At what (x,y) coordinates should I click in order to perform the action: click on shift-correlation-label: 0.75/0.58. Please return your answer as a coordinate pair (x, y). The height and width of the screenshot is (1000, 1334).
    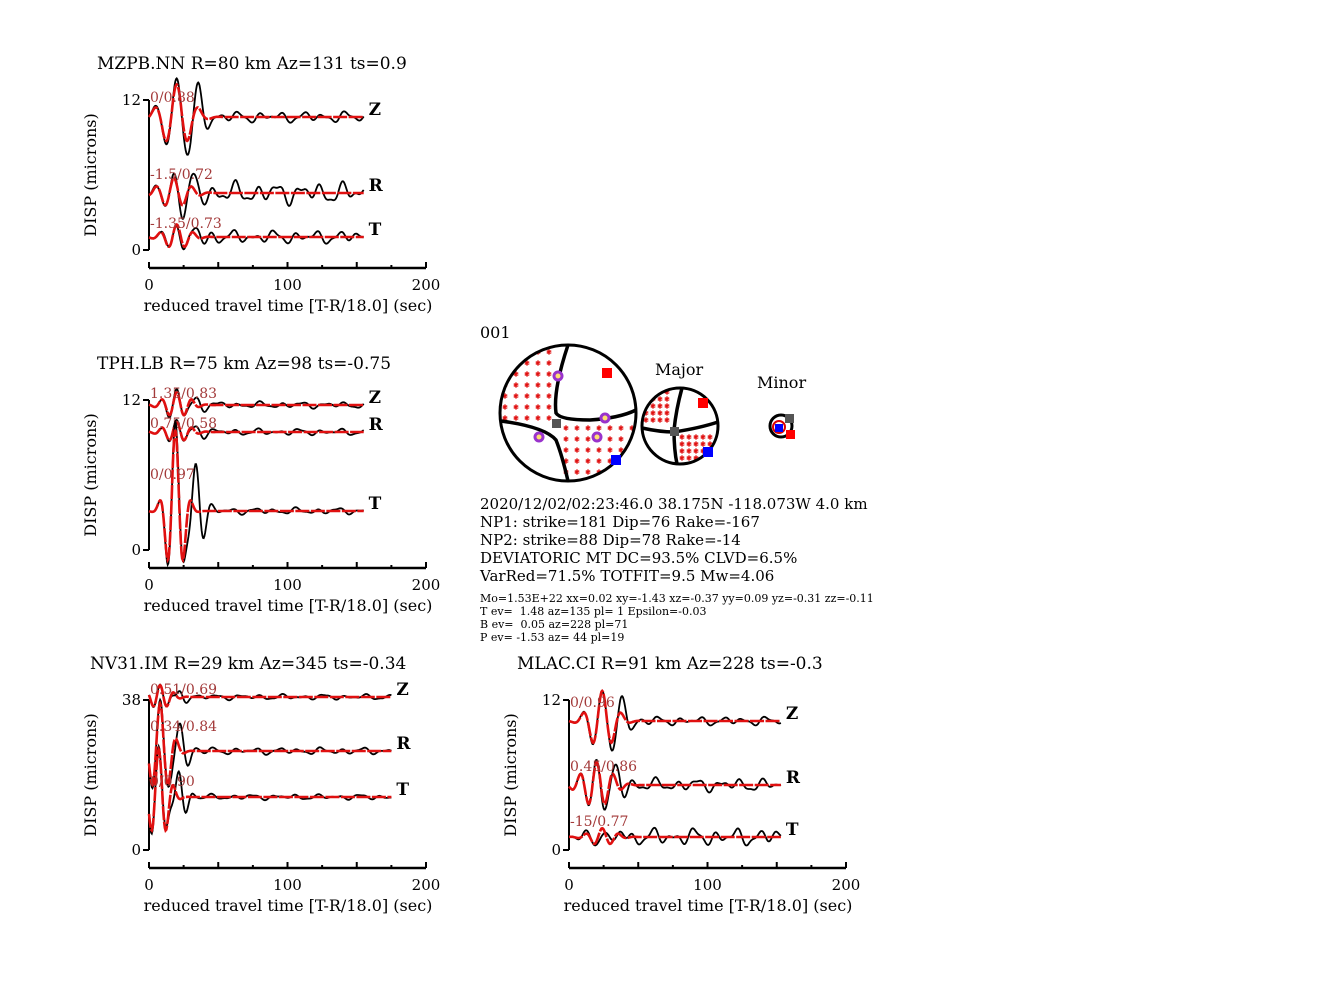
    Looking at the image, I should click on (183, 424).